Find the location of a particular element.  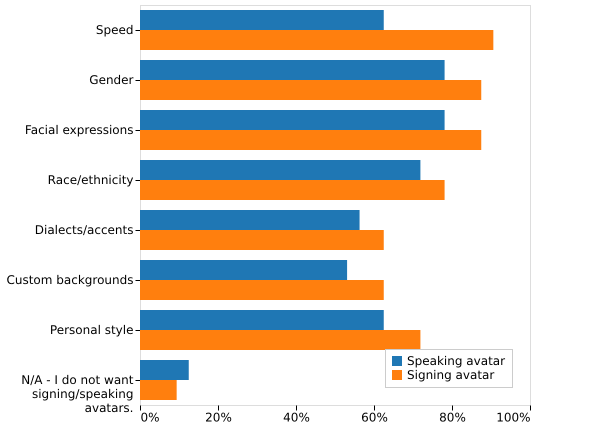

y-tick-label: Speed is located at coordinates (115, 30).